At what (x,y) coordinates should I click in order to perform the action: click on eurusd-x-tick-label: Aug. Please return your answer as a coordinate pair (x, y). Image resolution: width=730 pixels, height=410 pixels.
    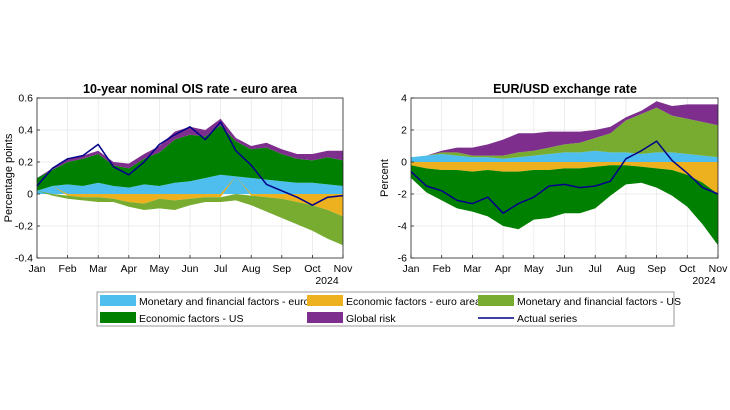
    Looking at the image, I should click on (626, 269).